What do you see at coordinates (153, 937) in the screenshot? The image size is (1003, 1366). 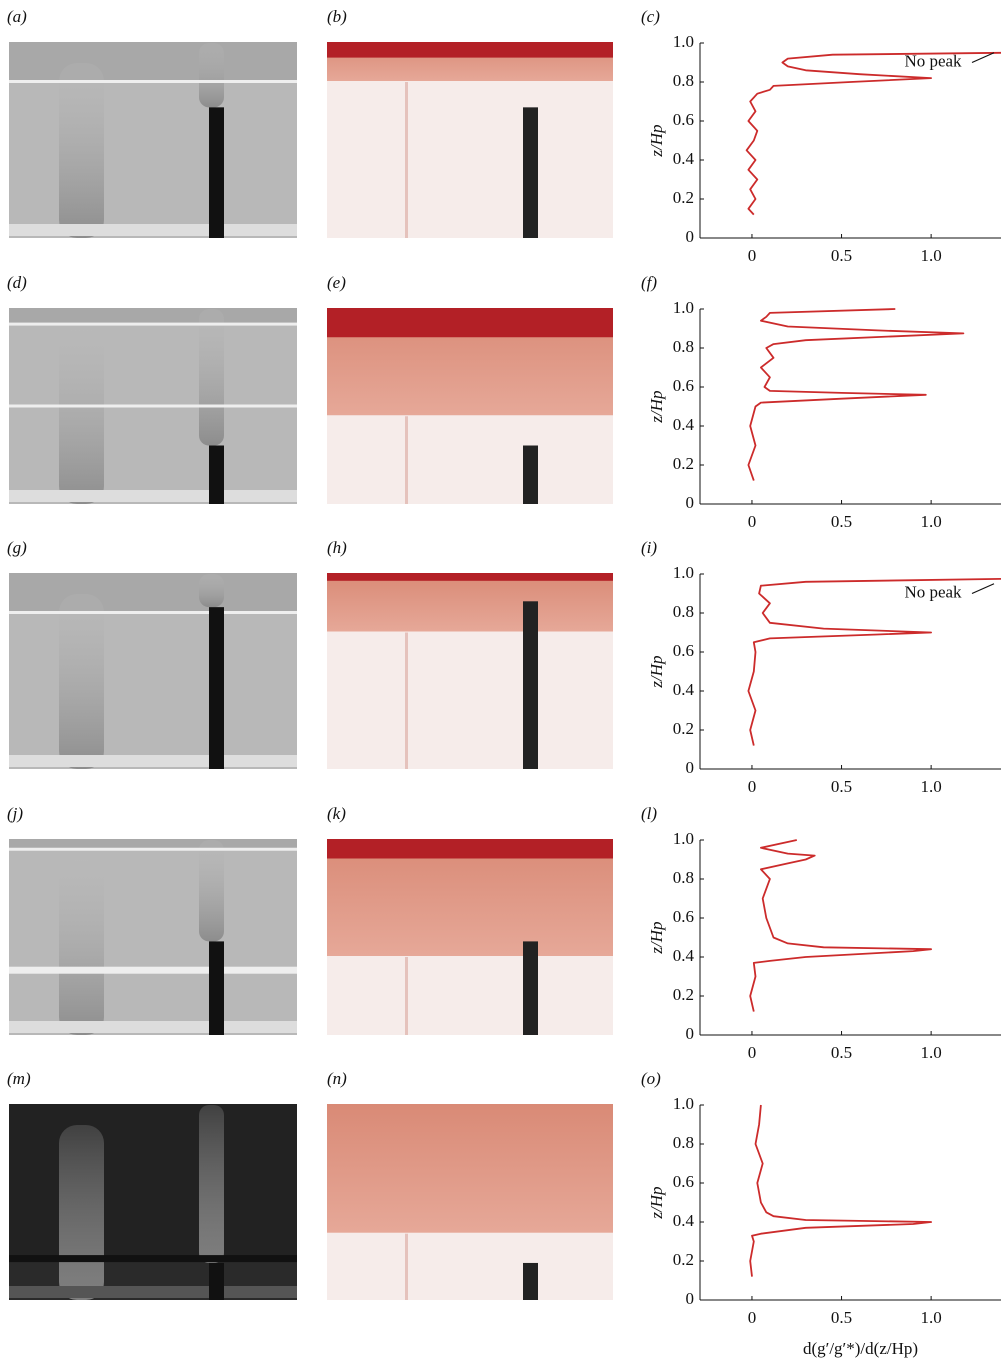 I see `photo-frame` at bounding box center [153, 937].